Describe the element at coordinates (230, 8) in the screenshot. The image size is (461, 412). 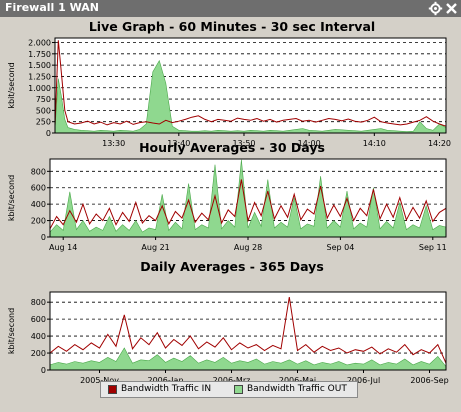
I see `title-bar: Firewall 1 WAN` at that location.